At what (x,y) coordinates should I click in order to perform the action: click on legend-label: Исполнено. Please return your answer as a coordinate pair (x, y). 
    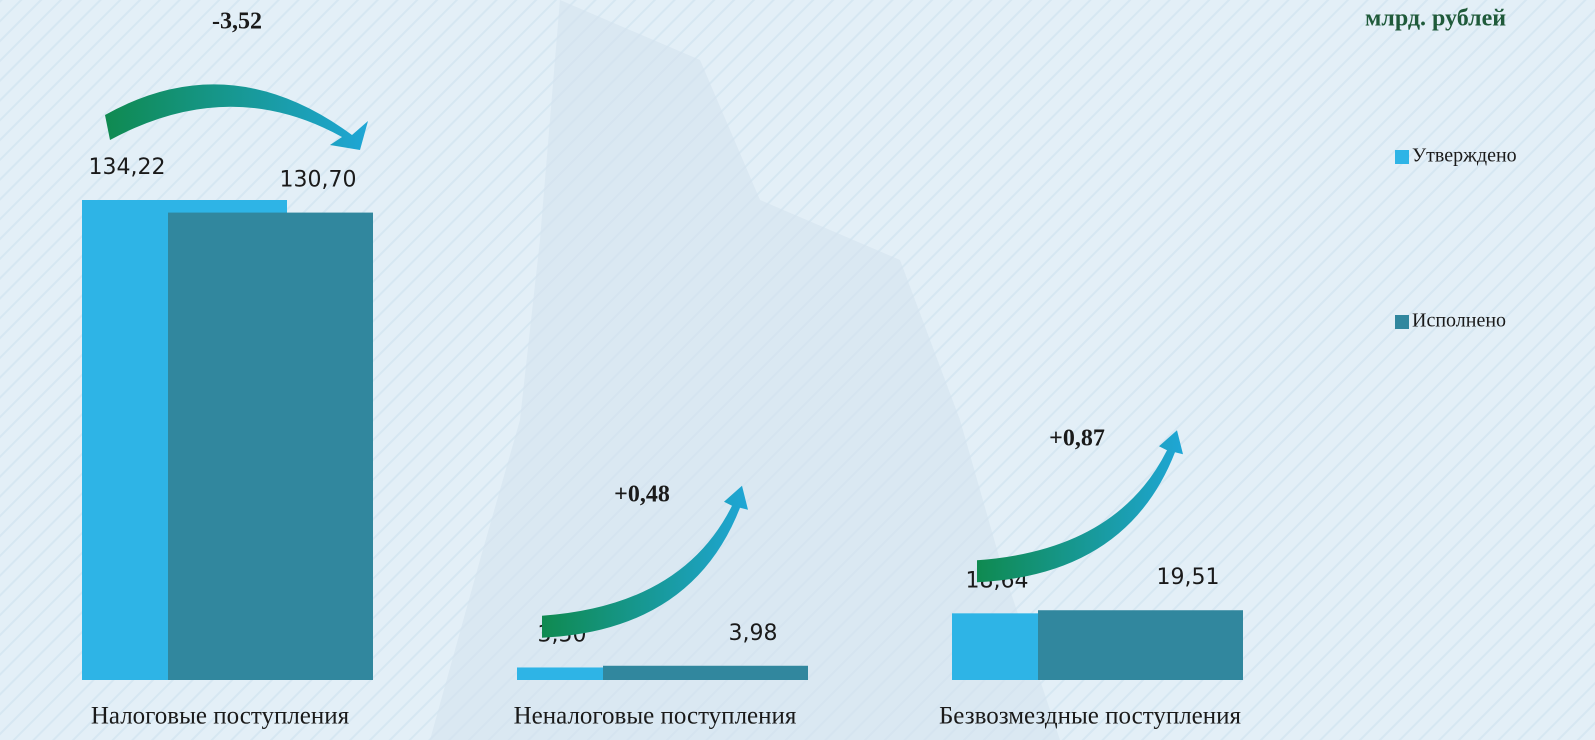
    Looking at the image, I should click on (1459, 321).